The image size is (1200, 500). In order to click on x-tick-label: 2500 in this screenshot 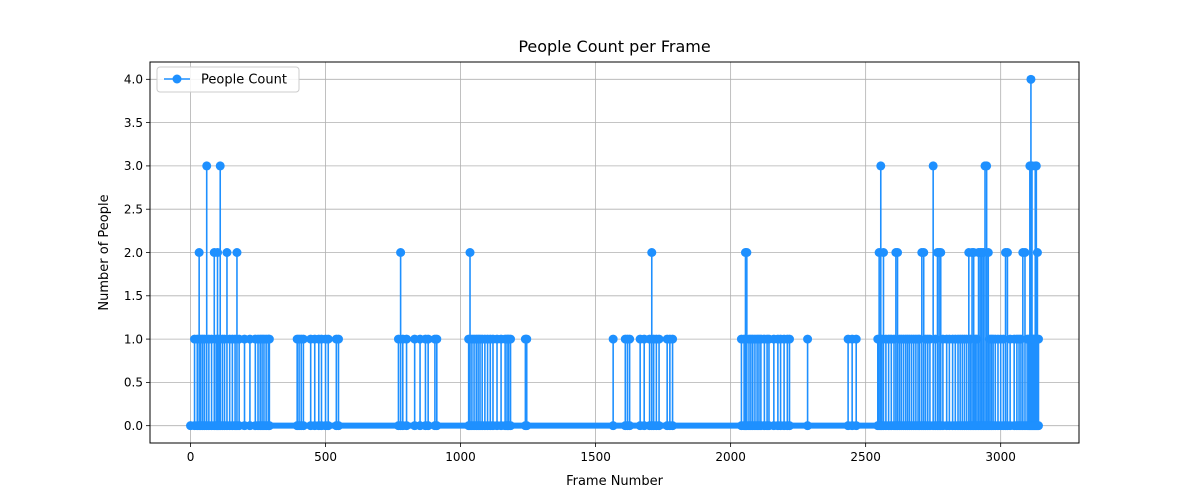, I will do `click(865, 457)`.